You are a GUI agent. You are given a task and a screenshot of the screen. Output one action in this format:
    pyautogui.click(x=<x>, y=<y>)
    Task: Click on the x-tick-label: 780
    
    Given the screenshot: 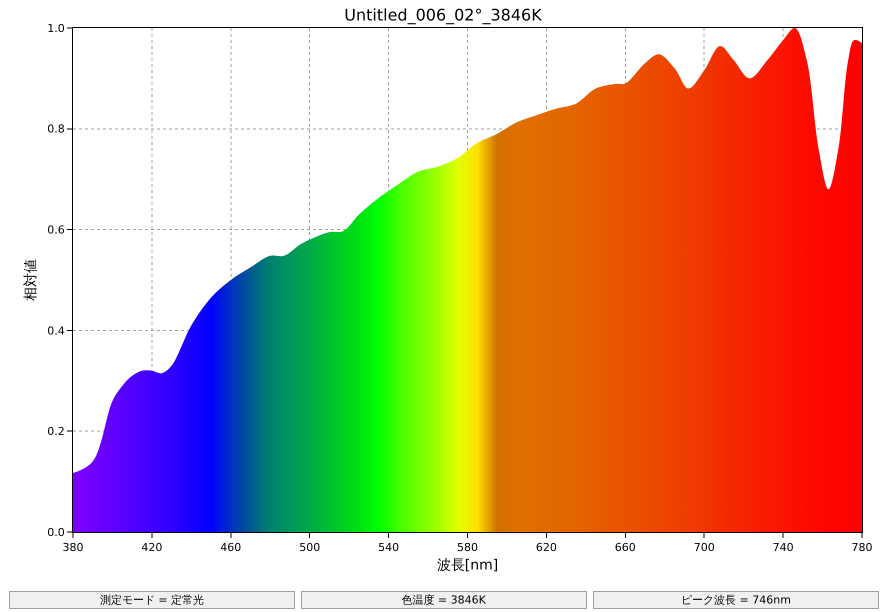 What is the action you would take?
    pyautogui.click(x=862, y=547)
    